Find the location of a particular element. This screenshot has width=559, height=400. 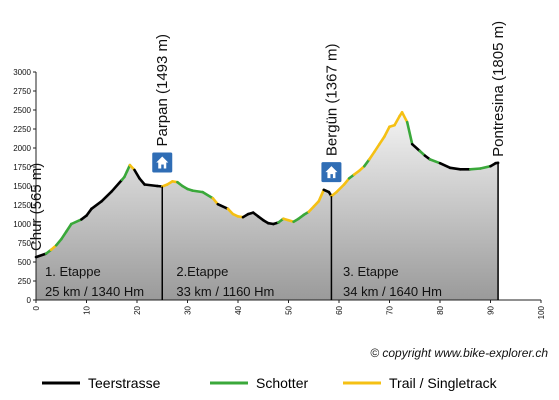

x-tick-label: 80 is located at coordinates (440, 309).